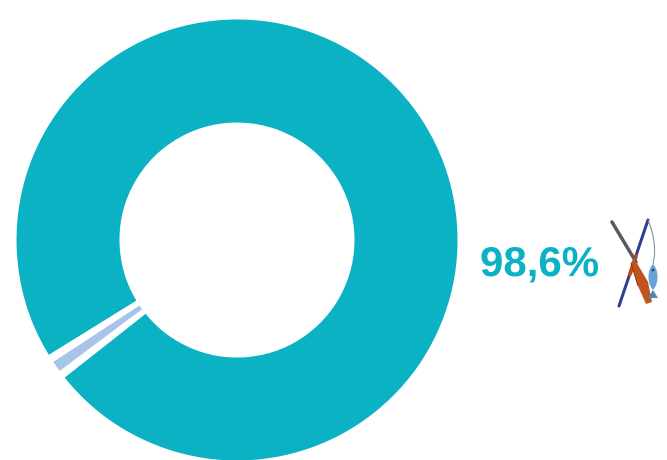 Image resolution: width=667 pixels, height=460 pixels. What do you see at coordinates (634, 263) in the screenshot?
I see `hunting-fishing-icon` at bounding box center [634, 263].